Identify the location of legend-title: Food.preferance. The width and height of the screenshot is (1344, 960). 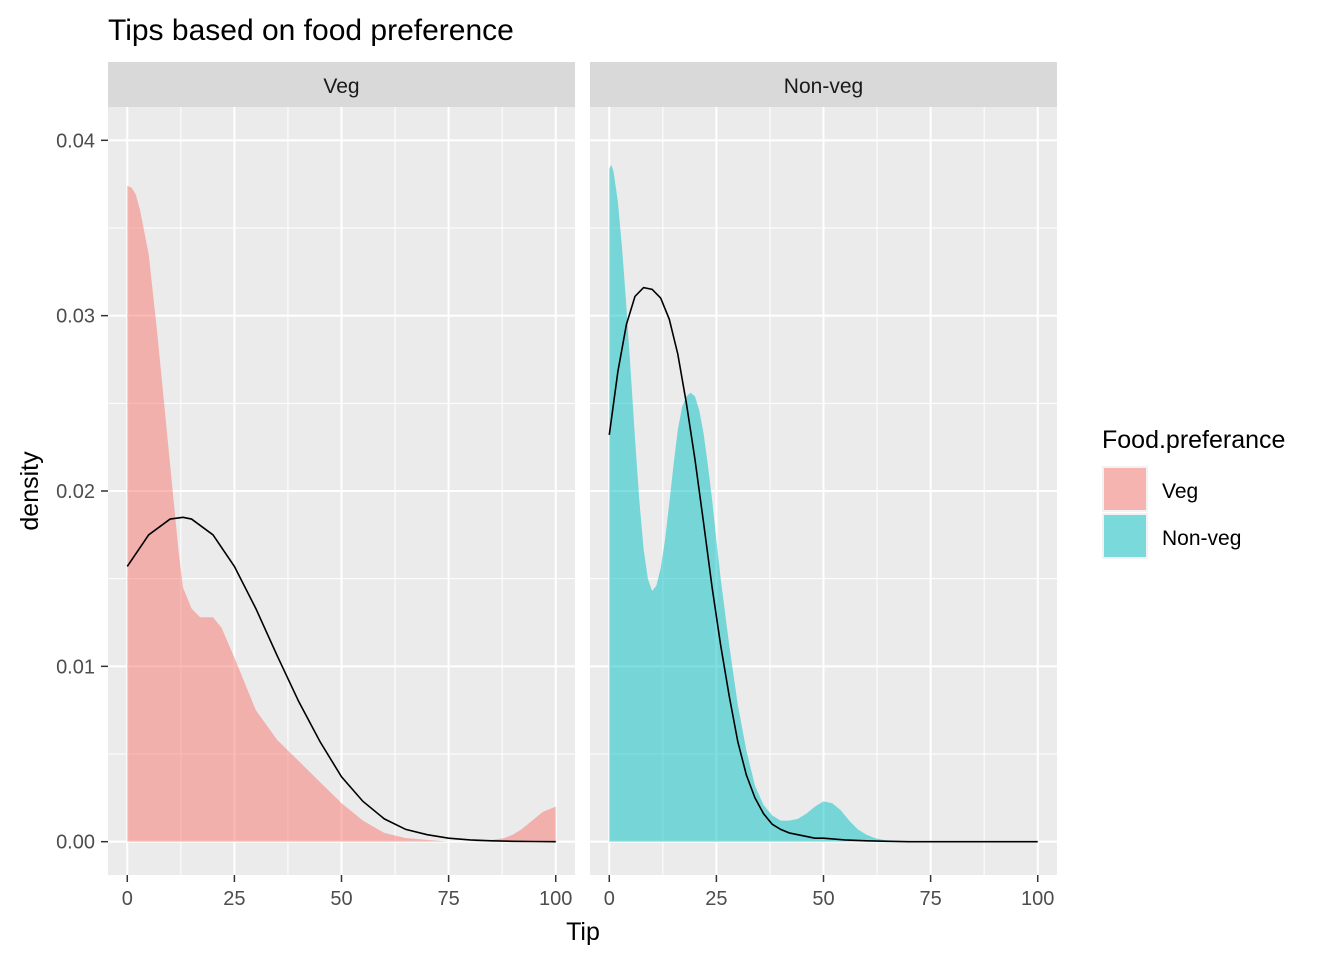
(1193, 440).